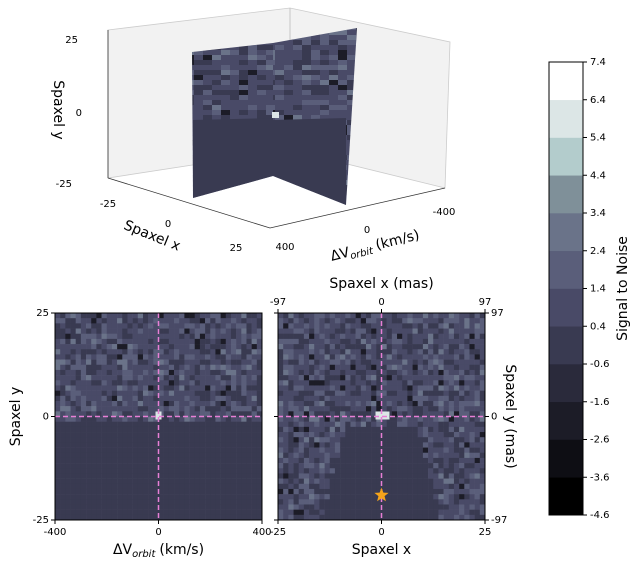 The height and width of the screenshot is (561, 633). Describe the element at coordinates (158, 532) in the screenshot. I see `x-tick-label: 0` at that location.